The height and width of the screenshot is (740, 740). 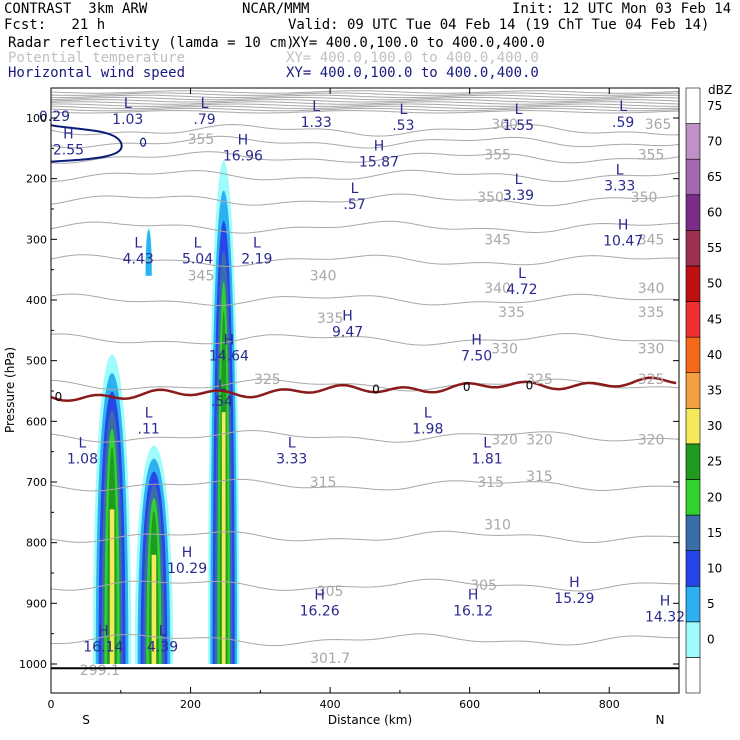 I want to click on x-tick-label: 600, so click(x=469, y=704).